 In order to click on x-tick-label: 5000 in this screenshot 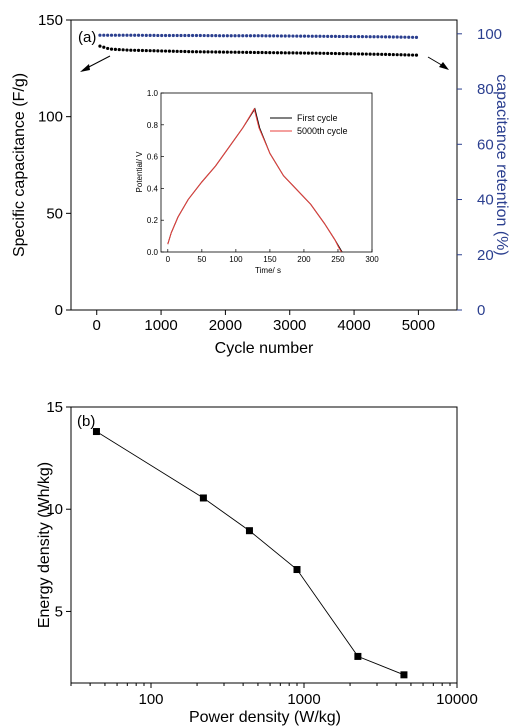, I will do `click(418, 325)`.